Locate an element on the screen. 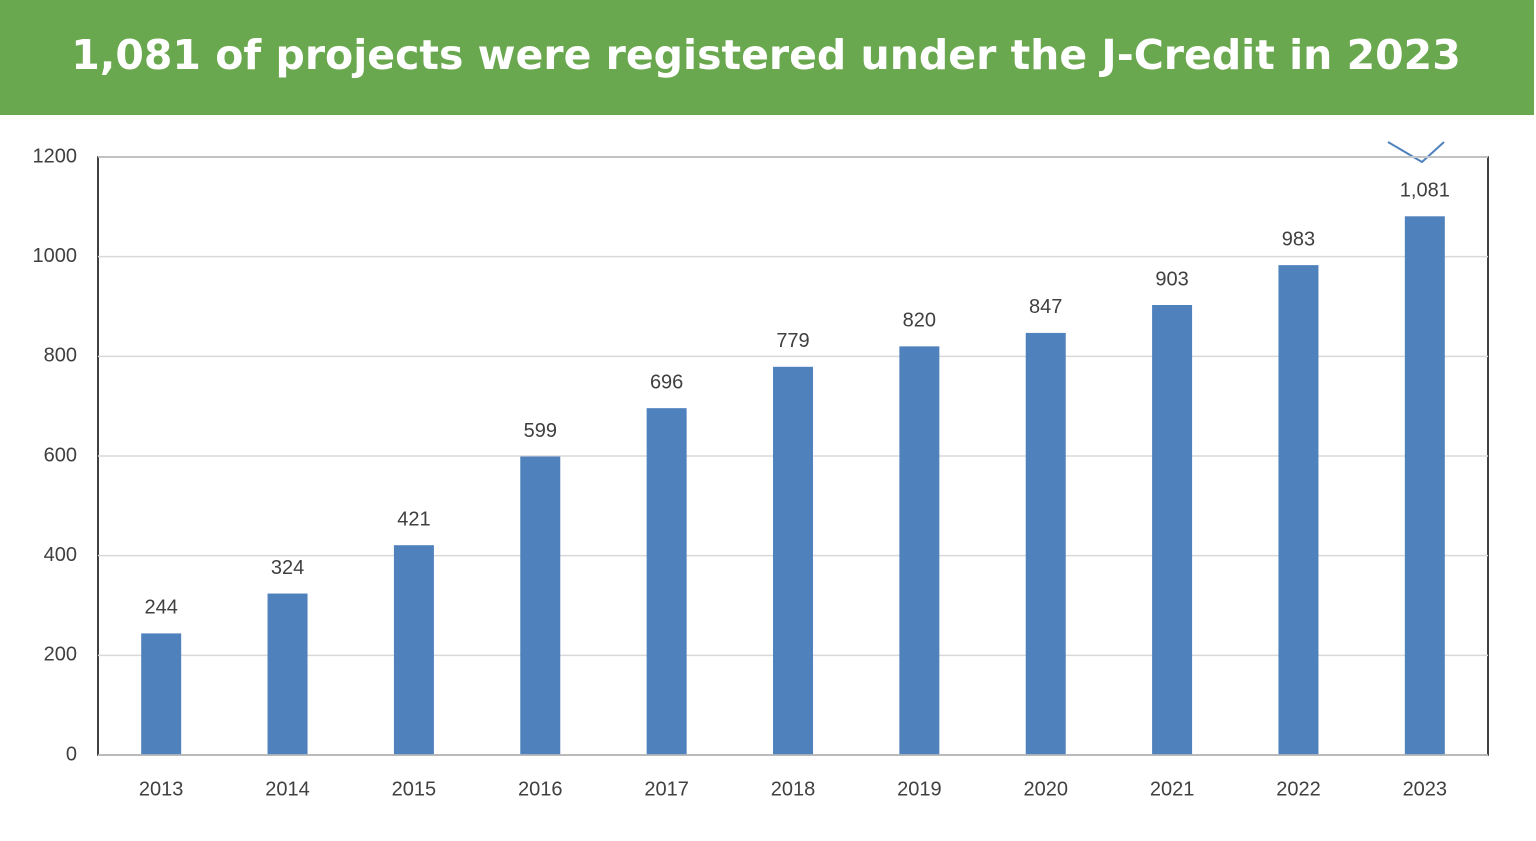 The width and height of the screenshot is (1536, 841). value-label: 696 is located at coordinates (666, 382).